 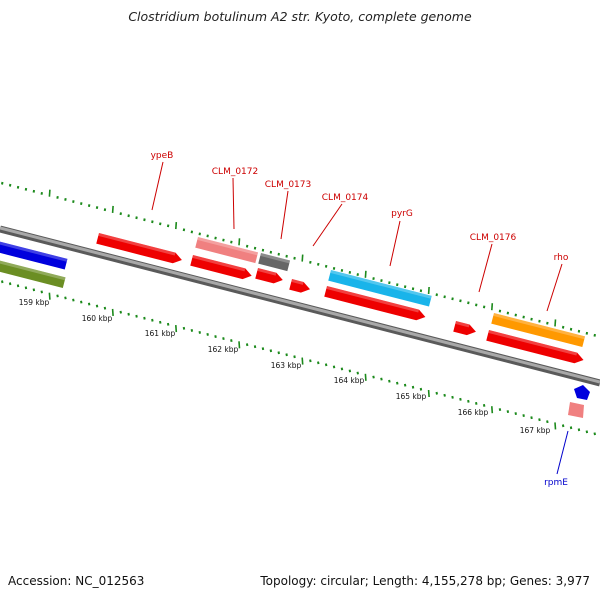 I want to click on gene-label-CLM_0176: CLM_0176, so click(x=493, y=238).